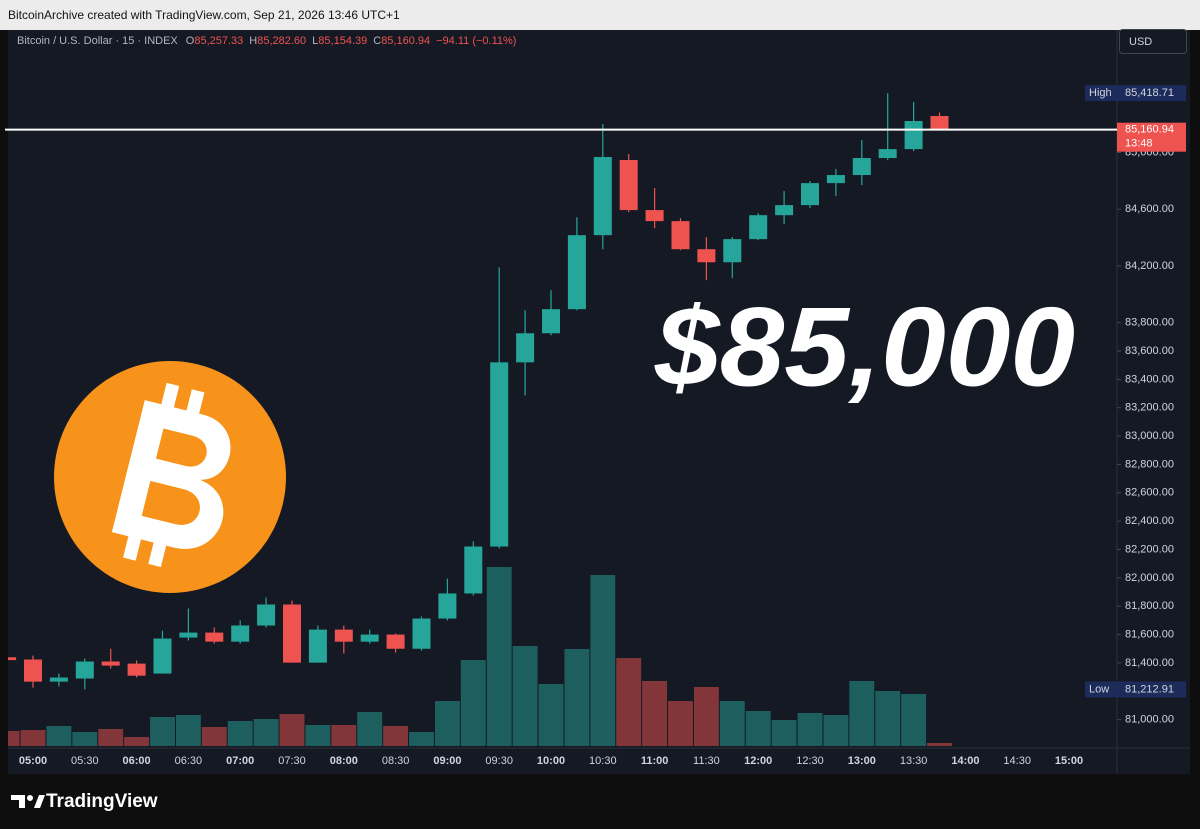 This screenshot has height=829, width=1200. Describe the element at coordinates (1139, 144) in the screenshot. I see `countdown: 13:48` at that location.